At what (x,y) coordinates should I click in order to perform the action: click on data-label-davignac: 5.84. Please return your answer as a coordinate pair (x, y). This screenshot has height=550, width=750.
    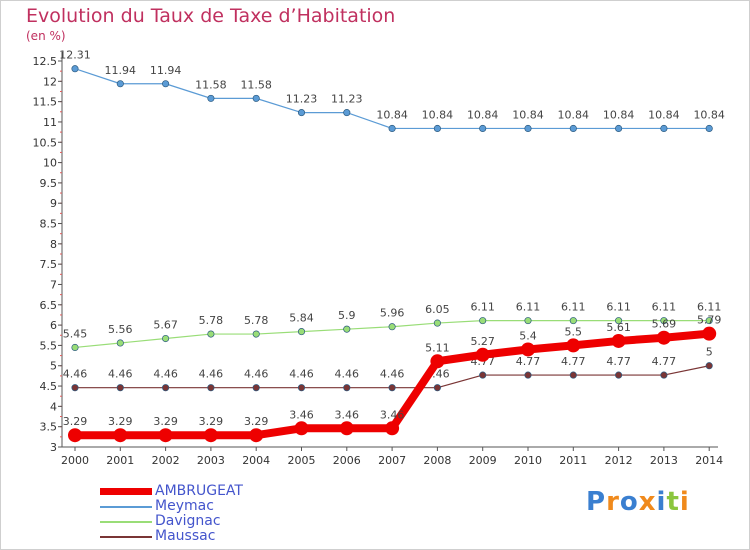
    Looking at the image, I should click on (301, 318).